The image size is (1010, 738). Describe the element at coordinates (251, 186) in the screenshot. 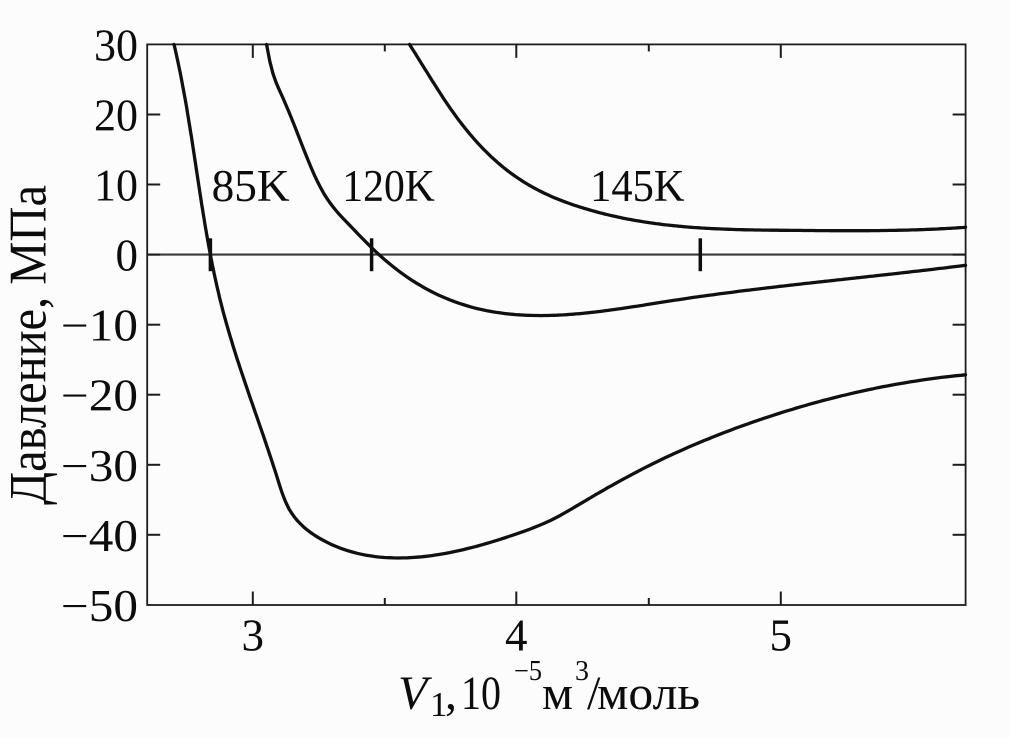

I see `svg-text: 85K` at that location.